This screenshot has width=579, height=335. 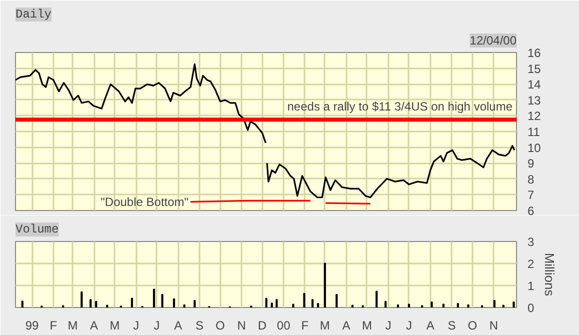 I want to click on chart-subtitle: 12/04/00, so click(x=493, y=41).